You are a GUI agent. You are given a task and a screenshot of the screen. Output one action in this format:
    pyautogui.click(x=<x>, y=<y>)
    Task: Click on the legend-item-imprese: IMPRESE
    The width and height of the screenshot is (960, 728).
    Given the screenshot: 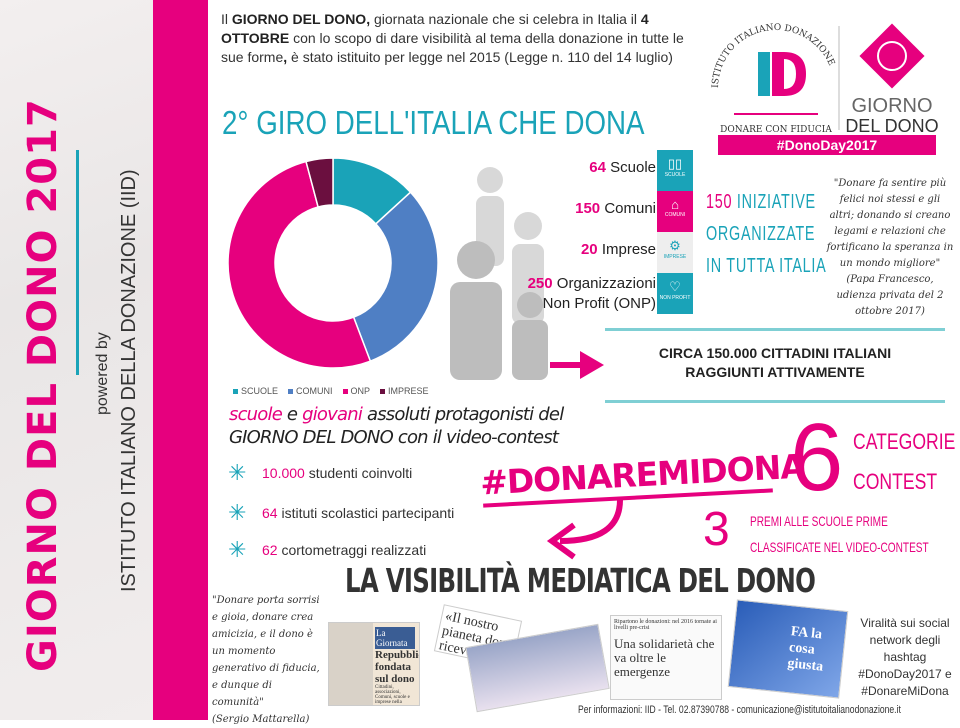 What is the action you would take?
    pyautogui.click(x=404, y=391)
    